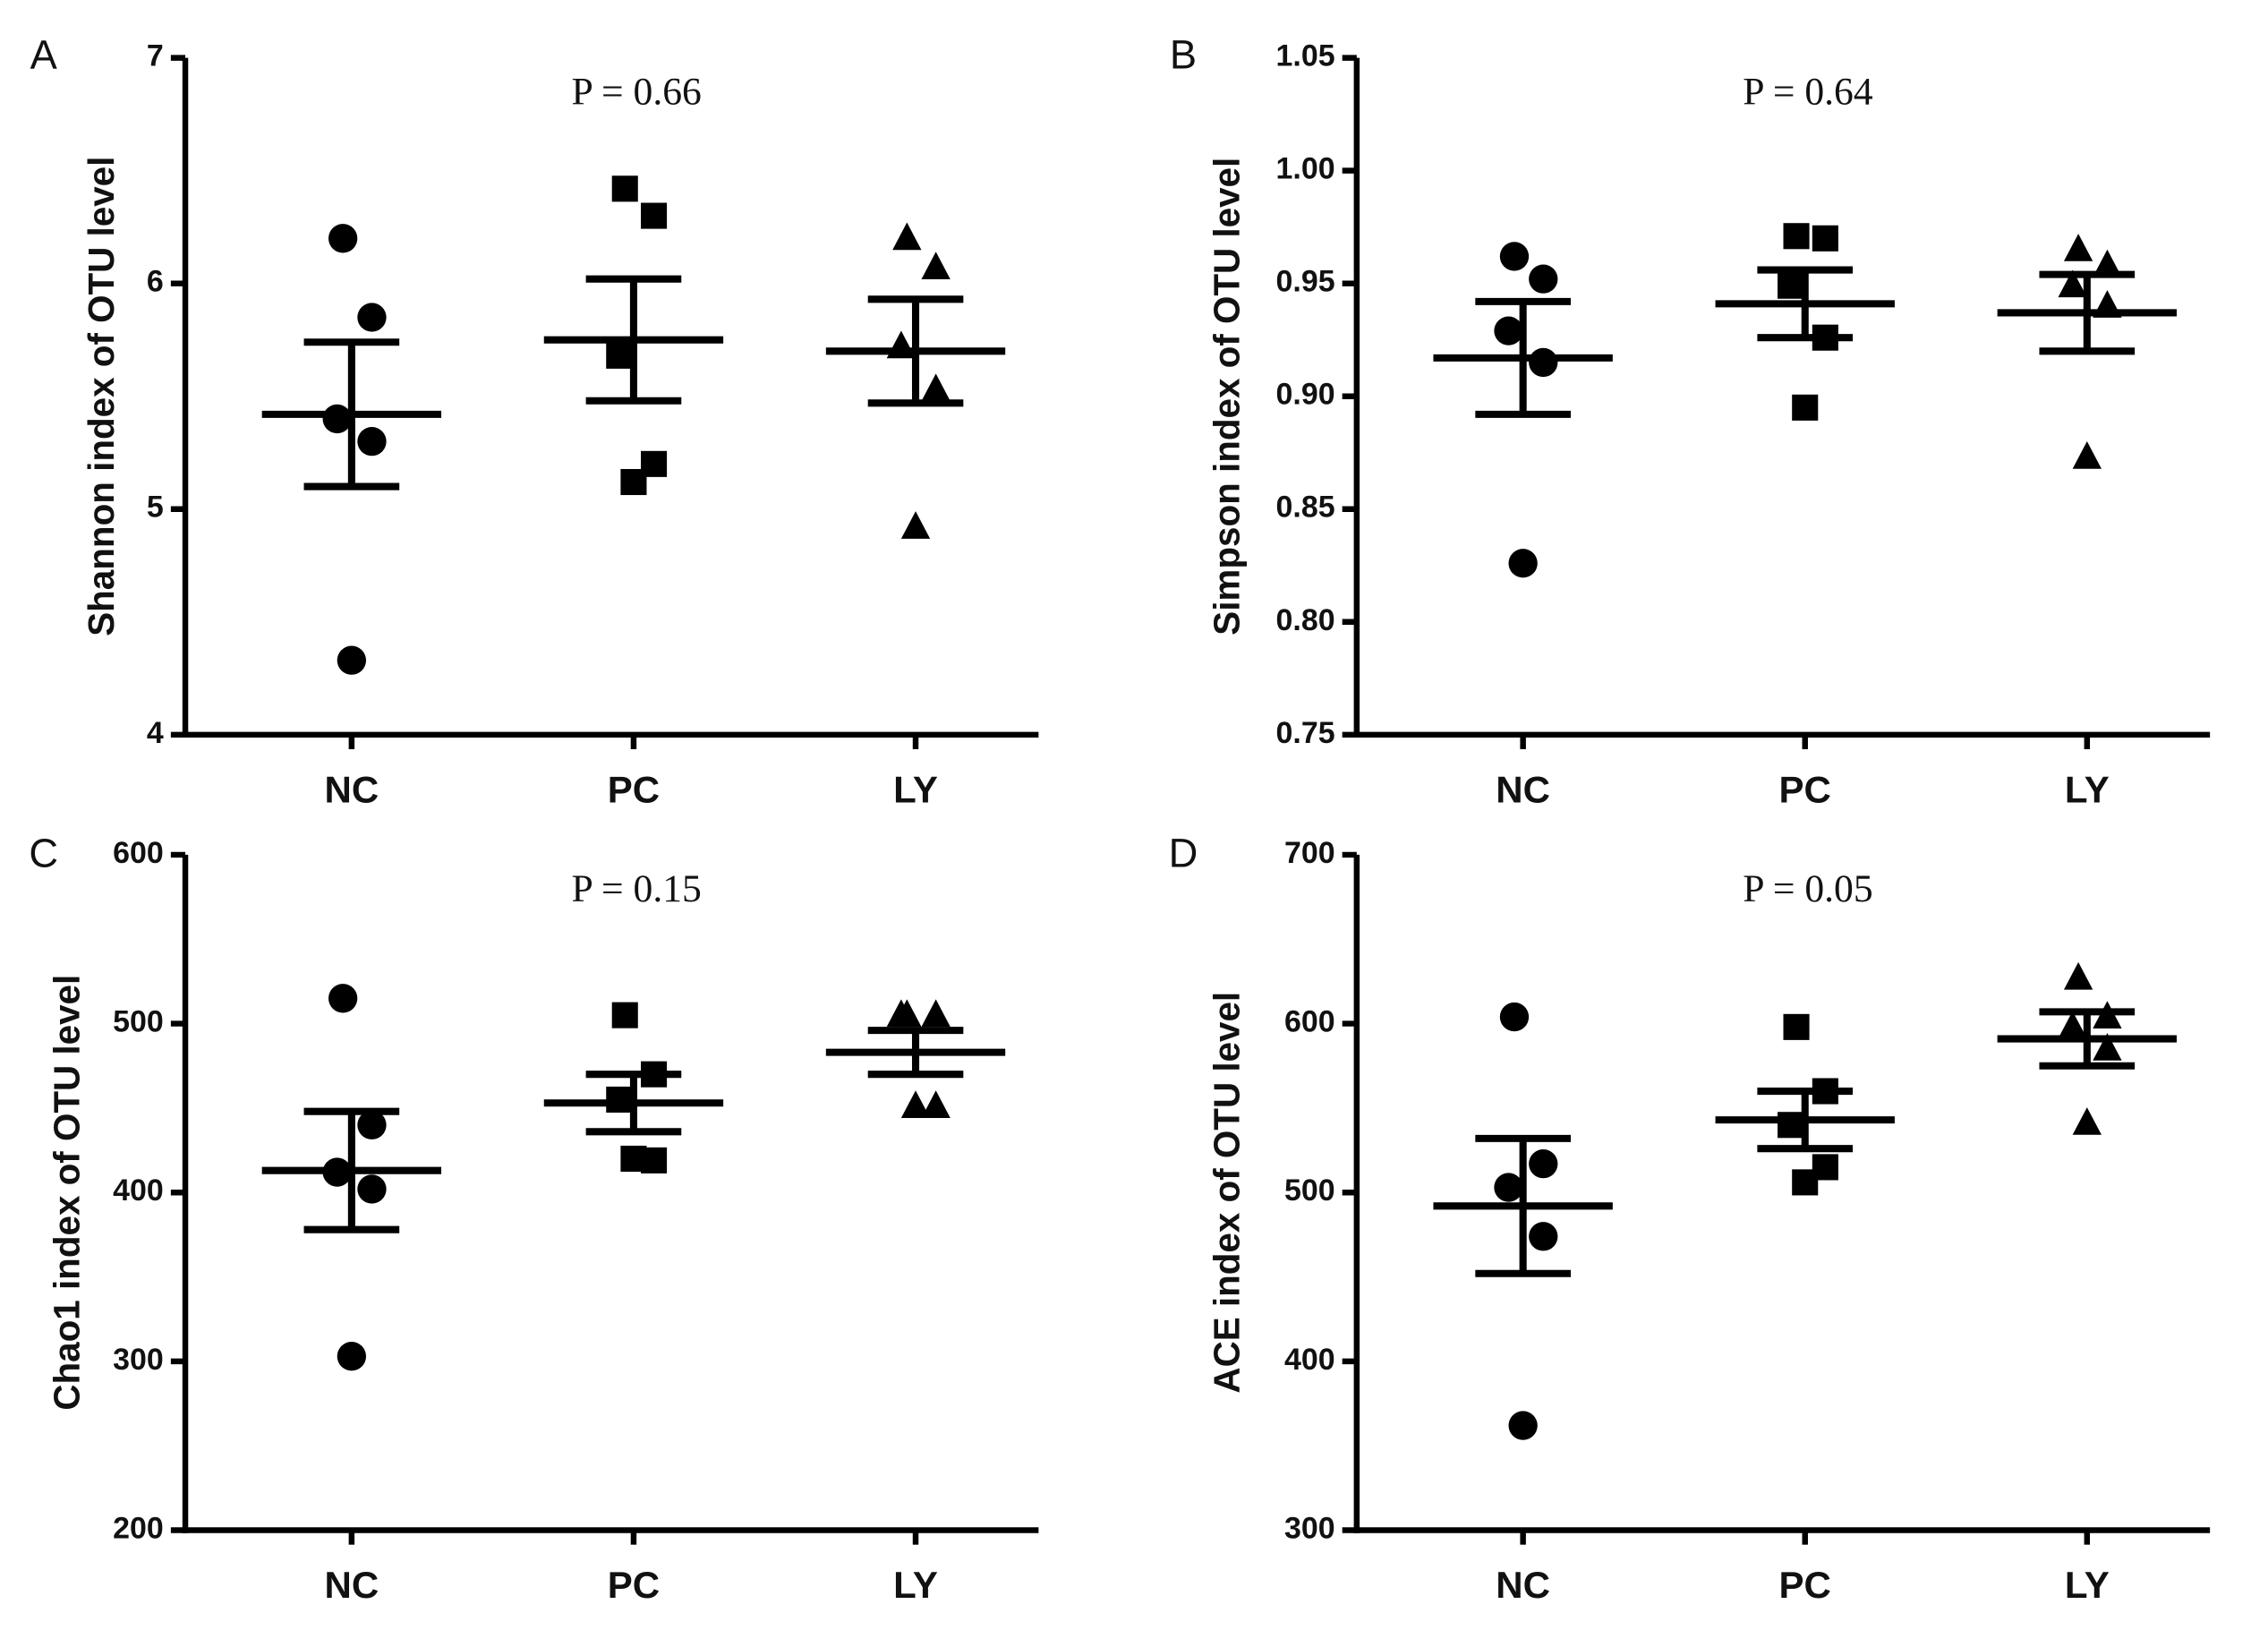 The image size is (2268, 1630). I want to click on y-tick-label: 5, so click(156, 508).